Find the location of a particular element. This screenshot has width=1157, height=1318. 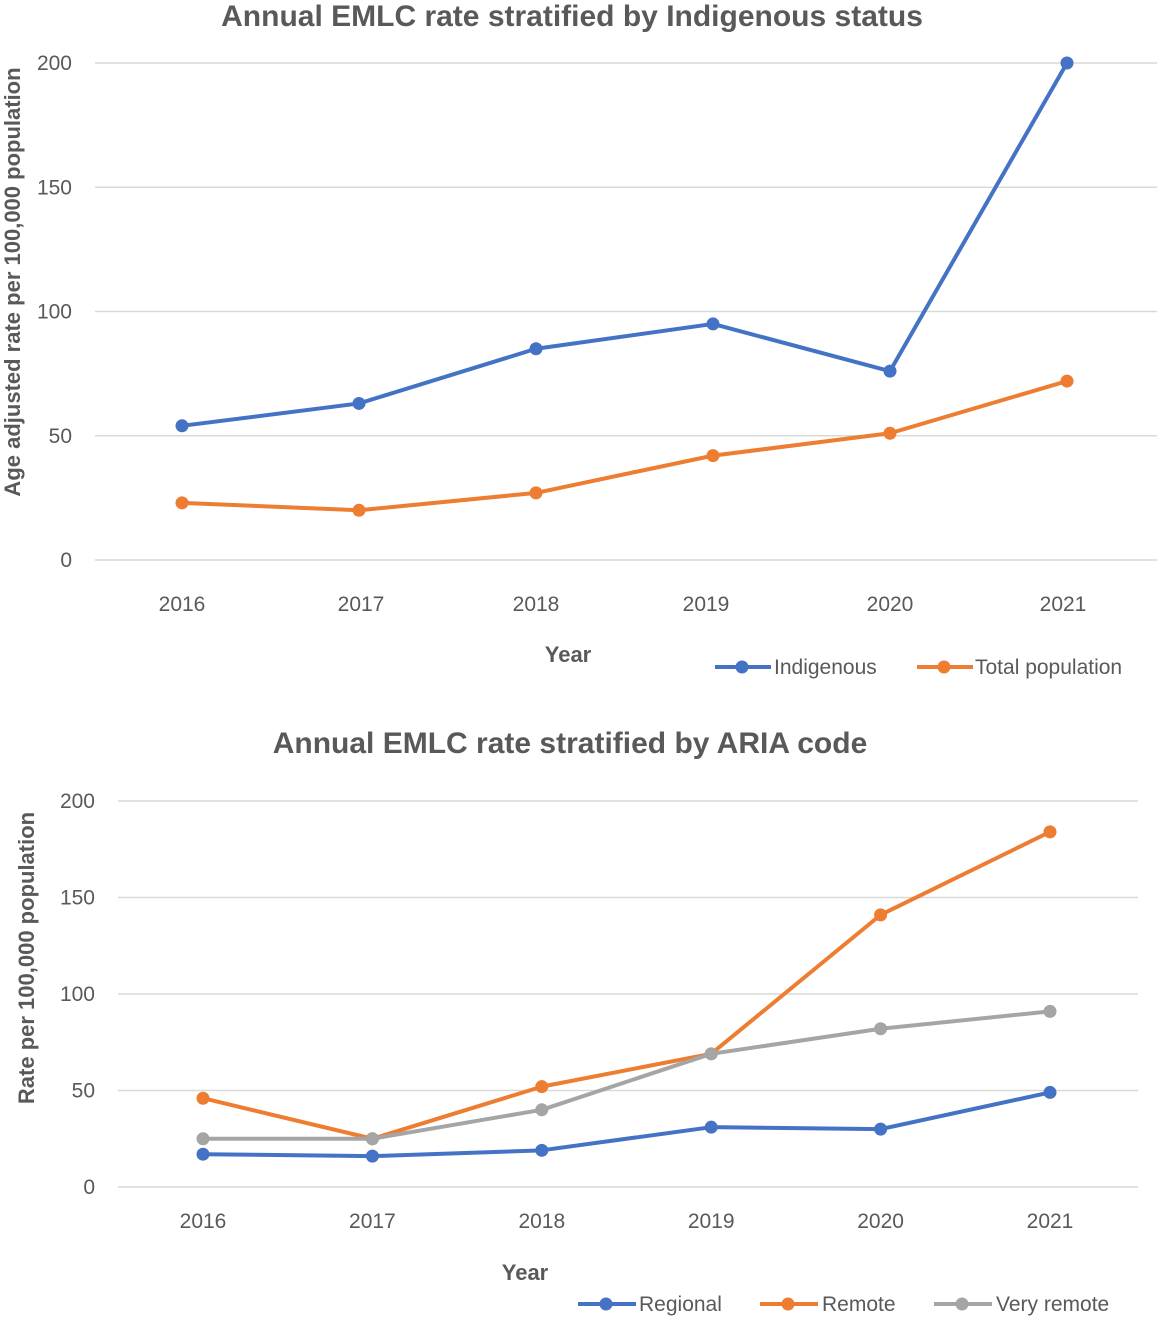

data-point-indigenous-2019 is located at coordinates (713, 324).